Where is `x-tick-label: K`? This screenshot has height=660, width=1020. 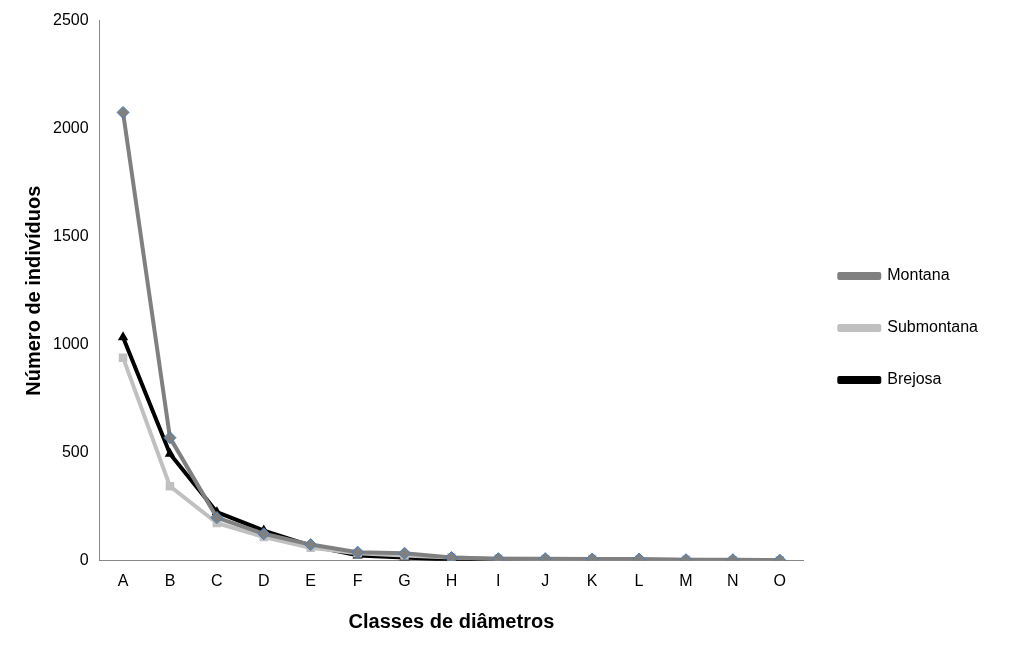
x-tick-label: K is located at coordinates (592, 580).